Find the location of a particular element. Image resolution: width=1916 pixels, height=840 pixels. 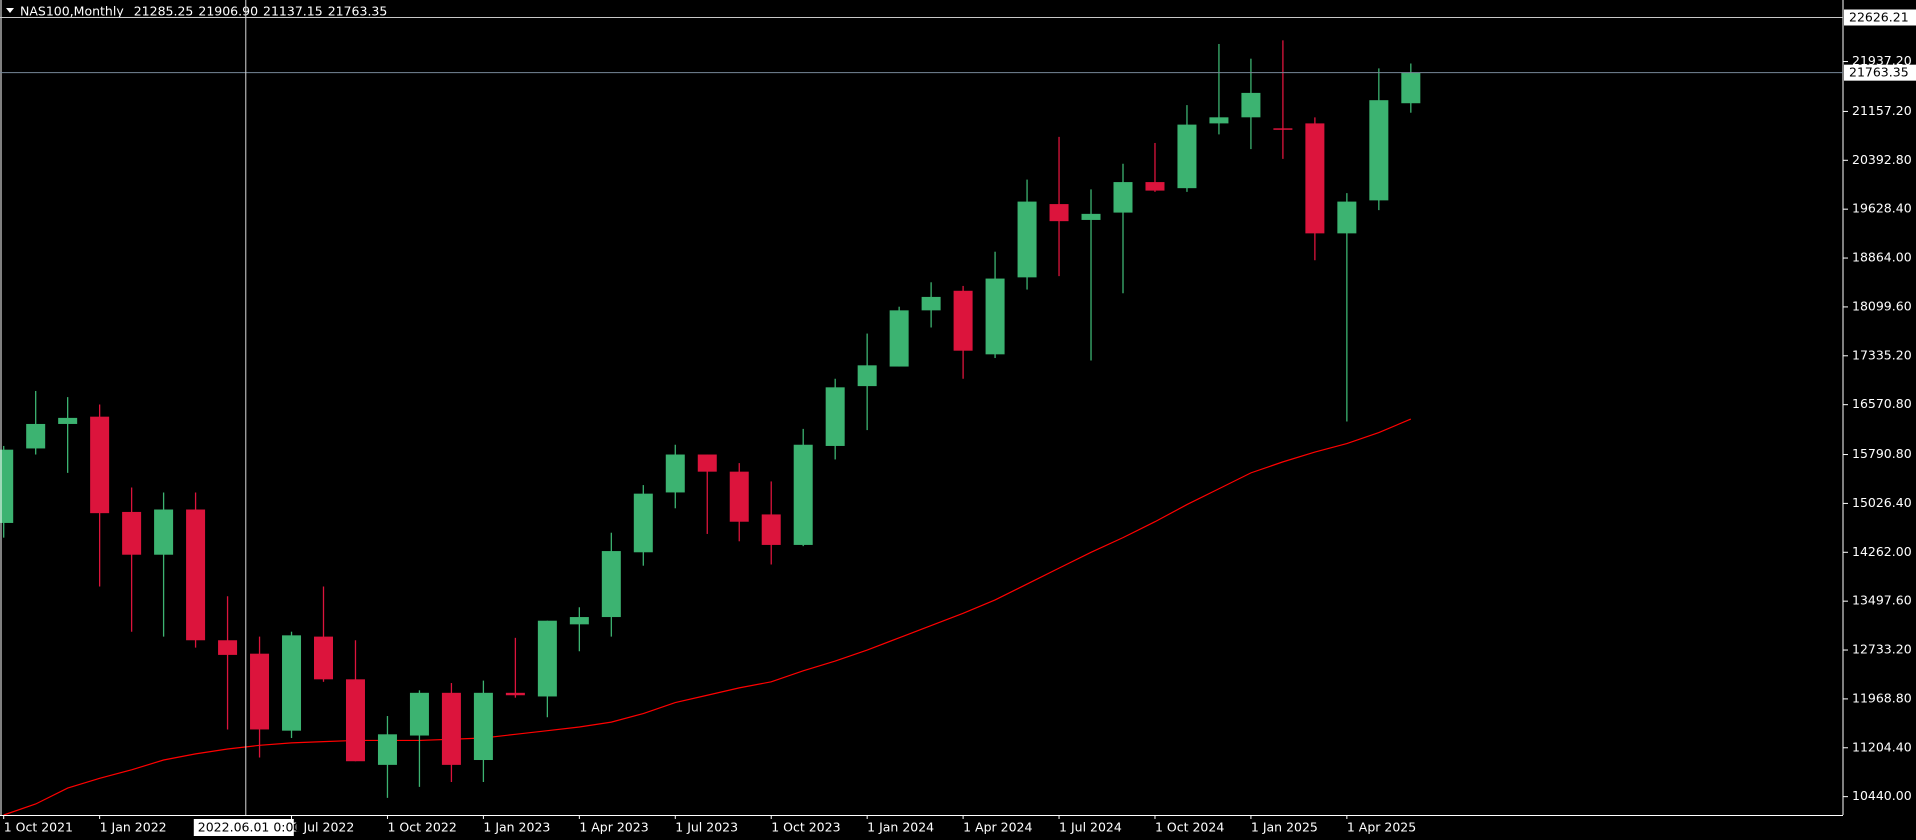

chart-title: NAS100,Monthly is located at coordinates (72, 11).